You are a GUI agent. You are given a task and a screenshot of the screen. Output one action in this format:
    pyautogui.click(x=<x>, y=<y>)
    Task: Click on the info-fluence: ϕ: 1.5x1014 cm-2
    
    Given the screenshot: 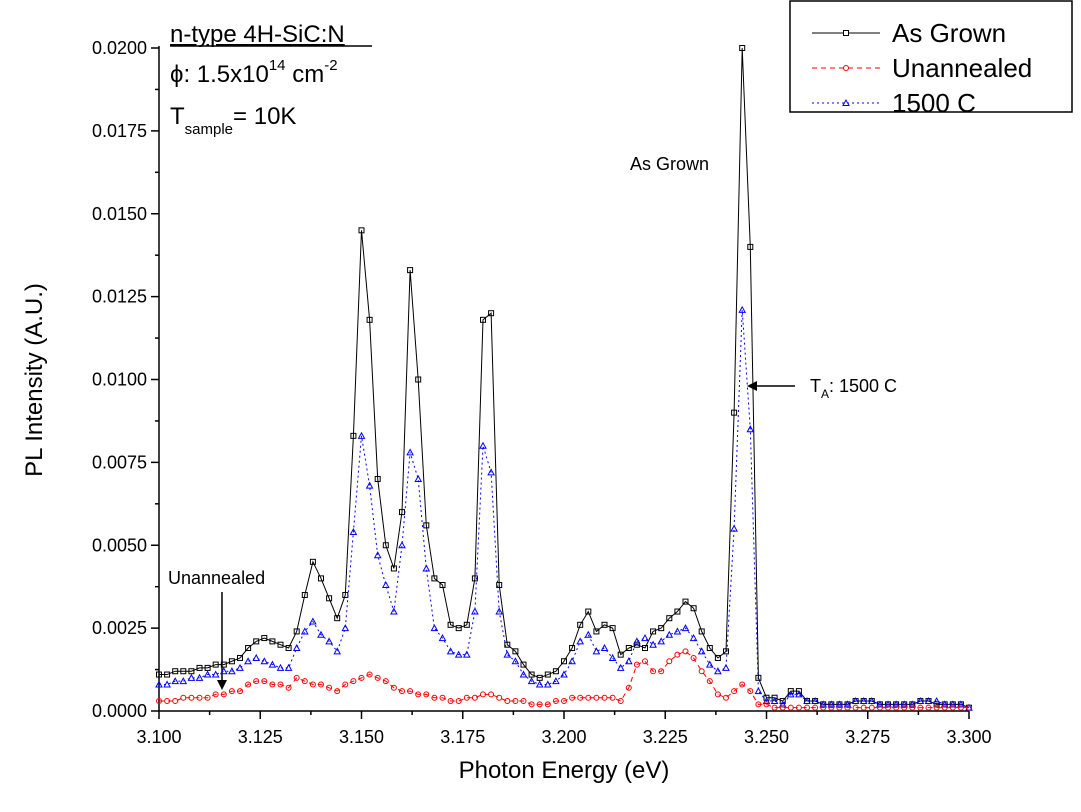 What is the action you would take?
    pyautogui.click(x=254, y=72)
    